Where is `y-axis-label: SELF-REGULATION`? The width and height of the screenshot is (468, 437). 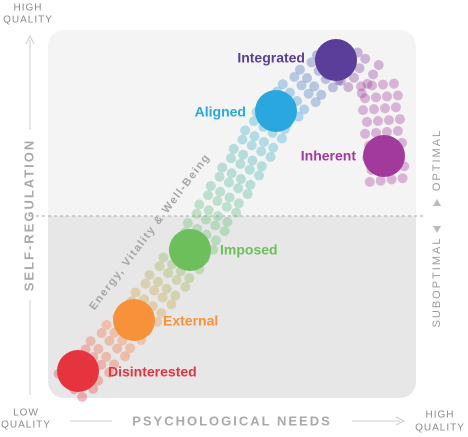
y-axis-label: SELF-REGULATION is located at coordinates (28, 215).